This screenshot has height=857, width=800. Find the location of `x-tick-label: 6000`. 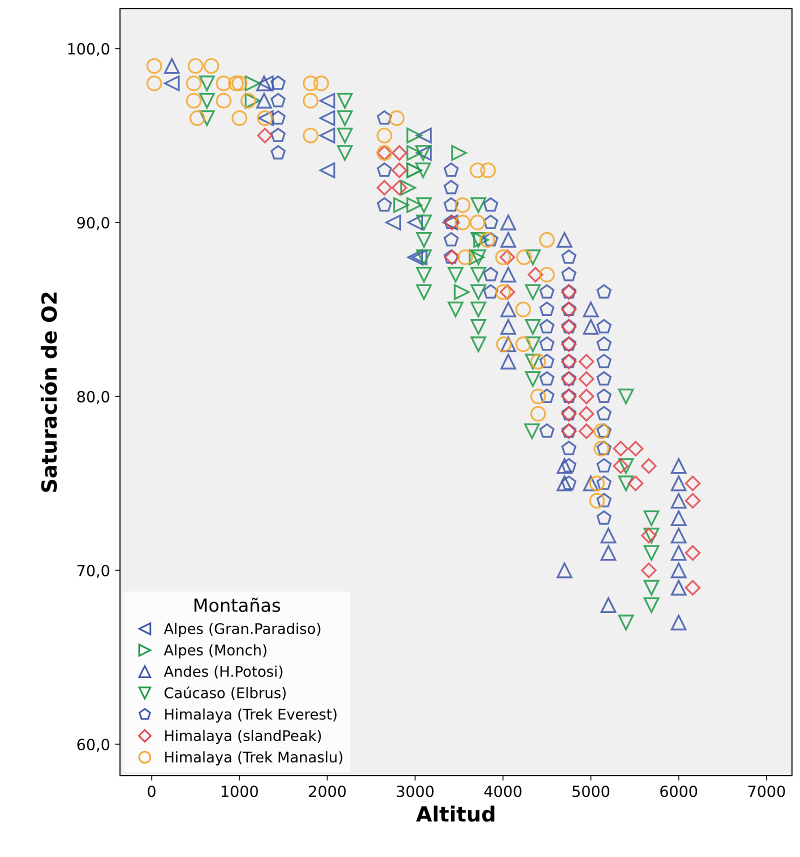

x-tick-label: 6000 is located at coordinates (679, 792).